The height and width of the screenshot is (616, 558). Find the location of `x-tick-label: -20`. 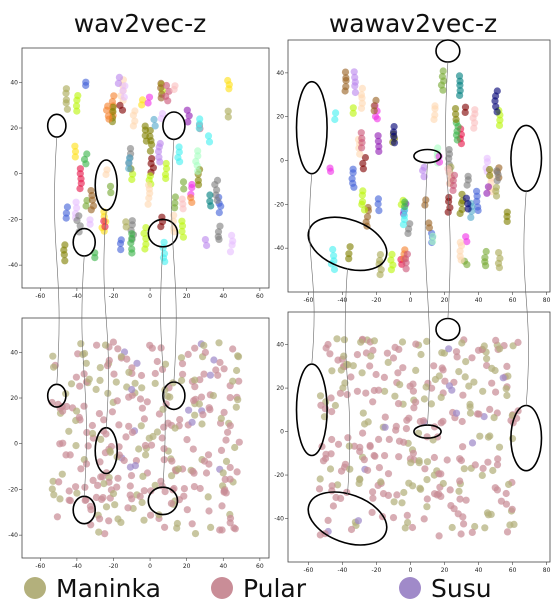

x-tick-label: -20 is located at coordinates (377, 300).